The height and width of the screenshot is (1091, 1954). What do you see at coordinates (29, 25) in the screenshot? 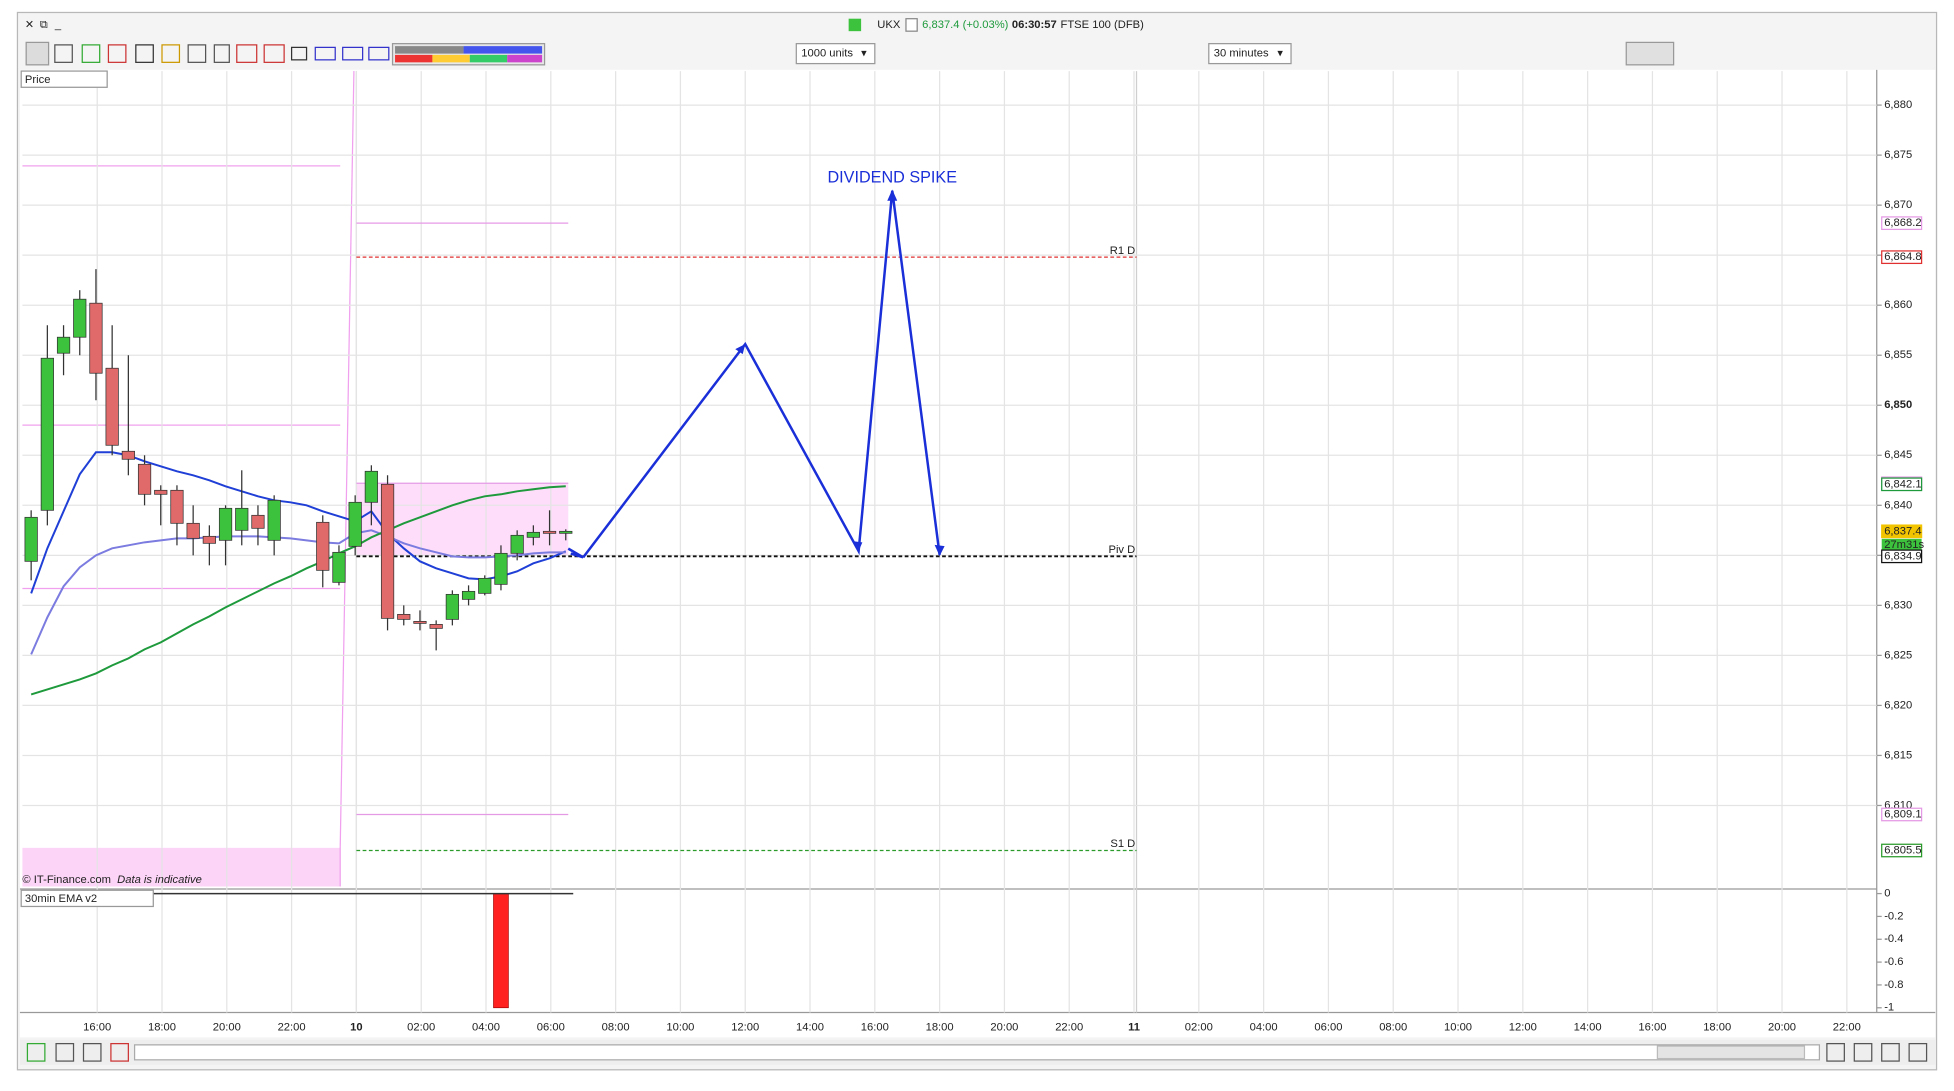
I see `close-button: ✕` at bounding box center [29, 25].